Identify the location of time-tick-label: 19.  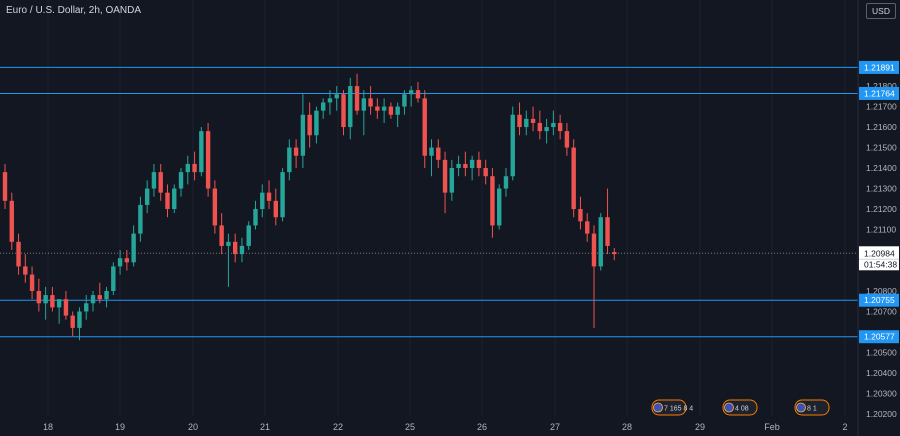
(120, 427).